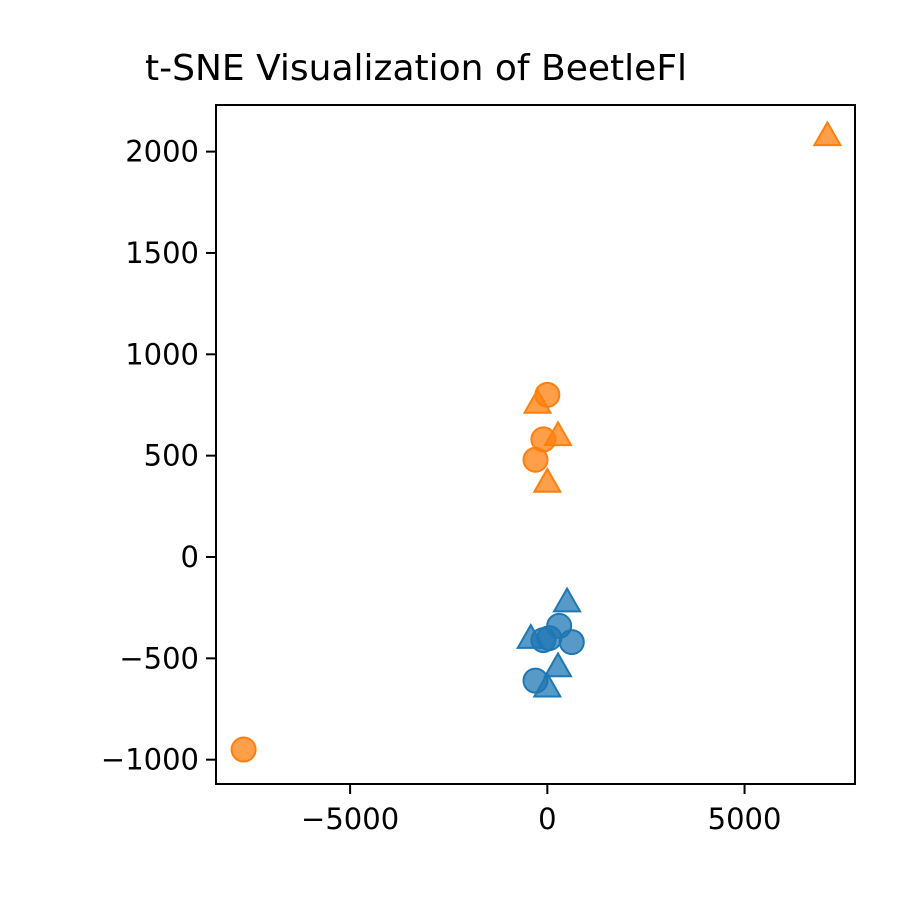 This screenshot has width=900, height=900. I want to click on x-tick-label-0: −5000, so click(350, 819).